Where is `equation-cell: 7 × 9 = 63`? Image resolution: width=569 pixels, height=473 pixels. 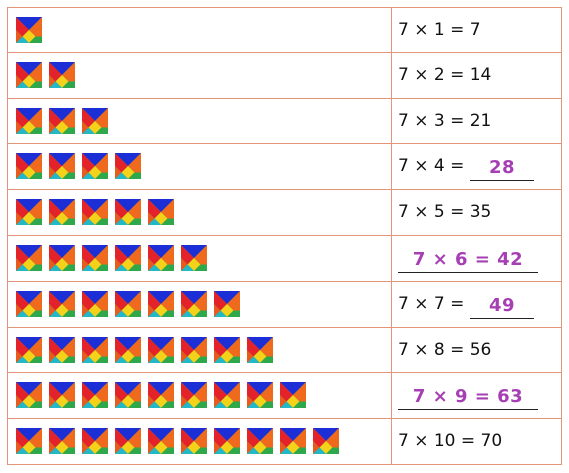
equation-cell: 7 × 9 = 63 is located at coordinates (476, 395).